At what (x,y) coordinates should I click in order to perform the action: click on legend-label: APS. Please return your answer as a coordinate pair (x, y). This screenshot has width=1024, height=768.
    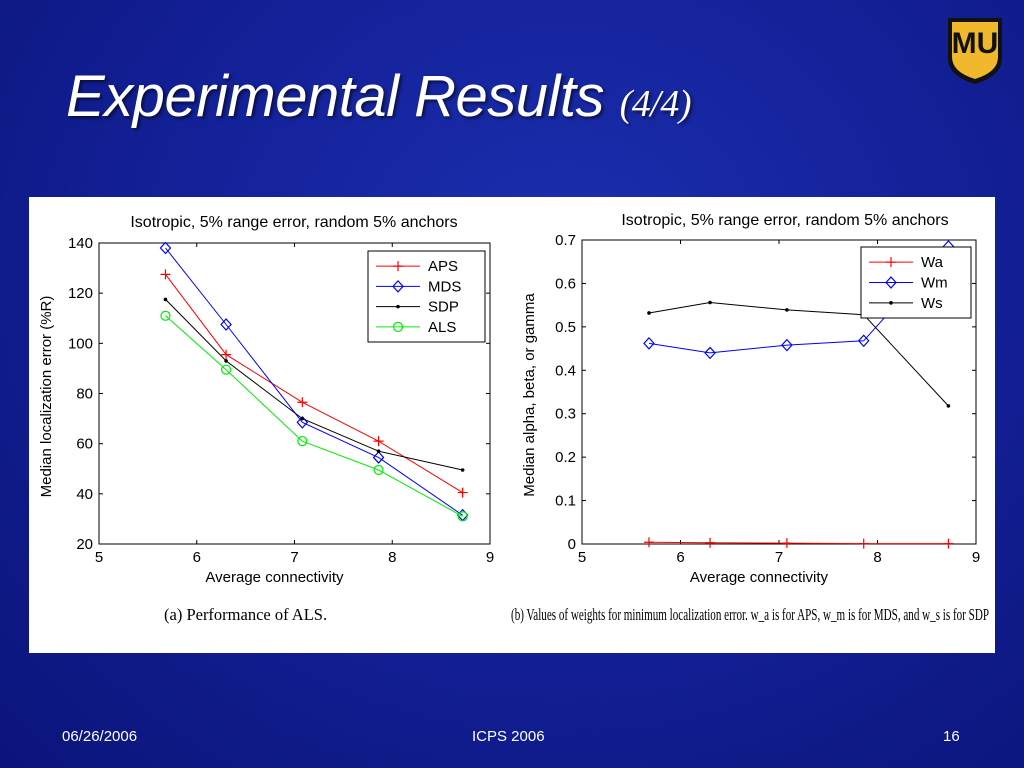
    Looking at the image, I should click on (443, 266).